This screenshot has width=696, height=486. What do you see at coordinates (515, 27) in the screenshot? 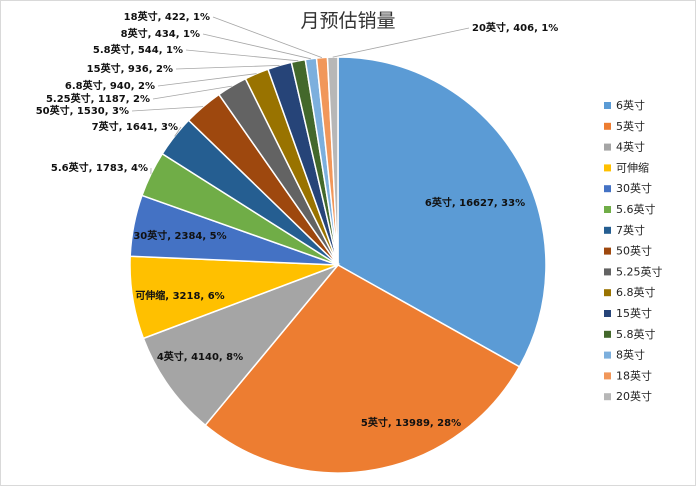
I see `data-label: 20英寸, 406, 1%` at bounding box center [515, 27].